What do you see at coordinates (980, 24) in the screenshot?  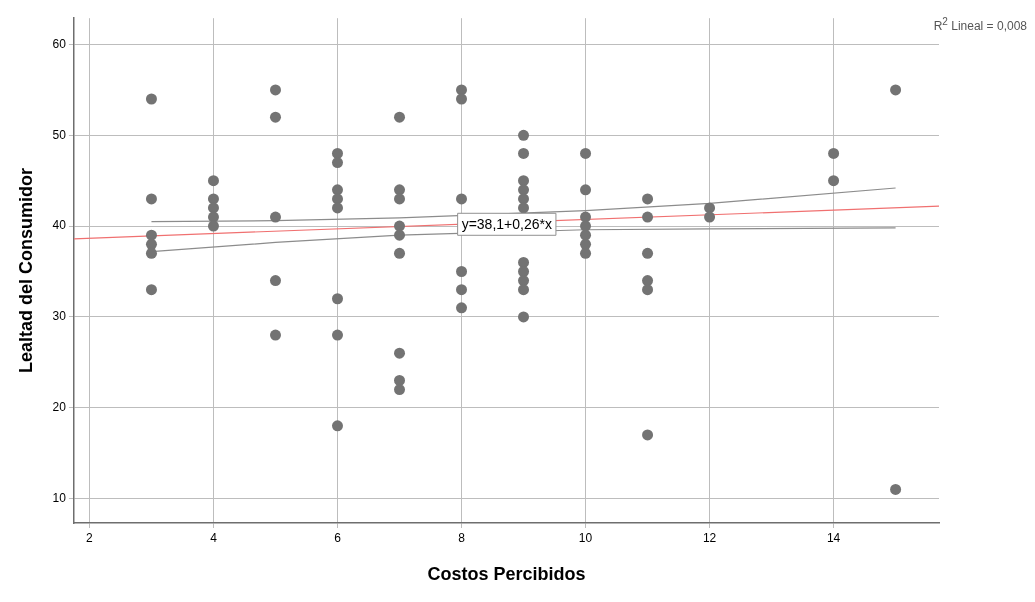 I see `annotation: R$^{2}$ Lineal = 0,008` at bounding box center [980, 24].